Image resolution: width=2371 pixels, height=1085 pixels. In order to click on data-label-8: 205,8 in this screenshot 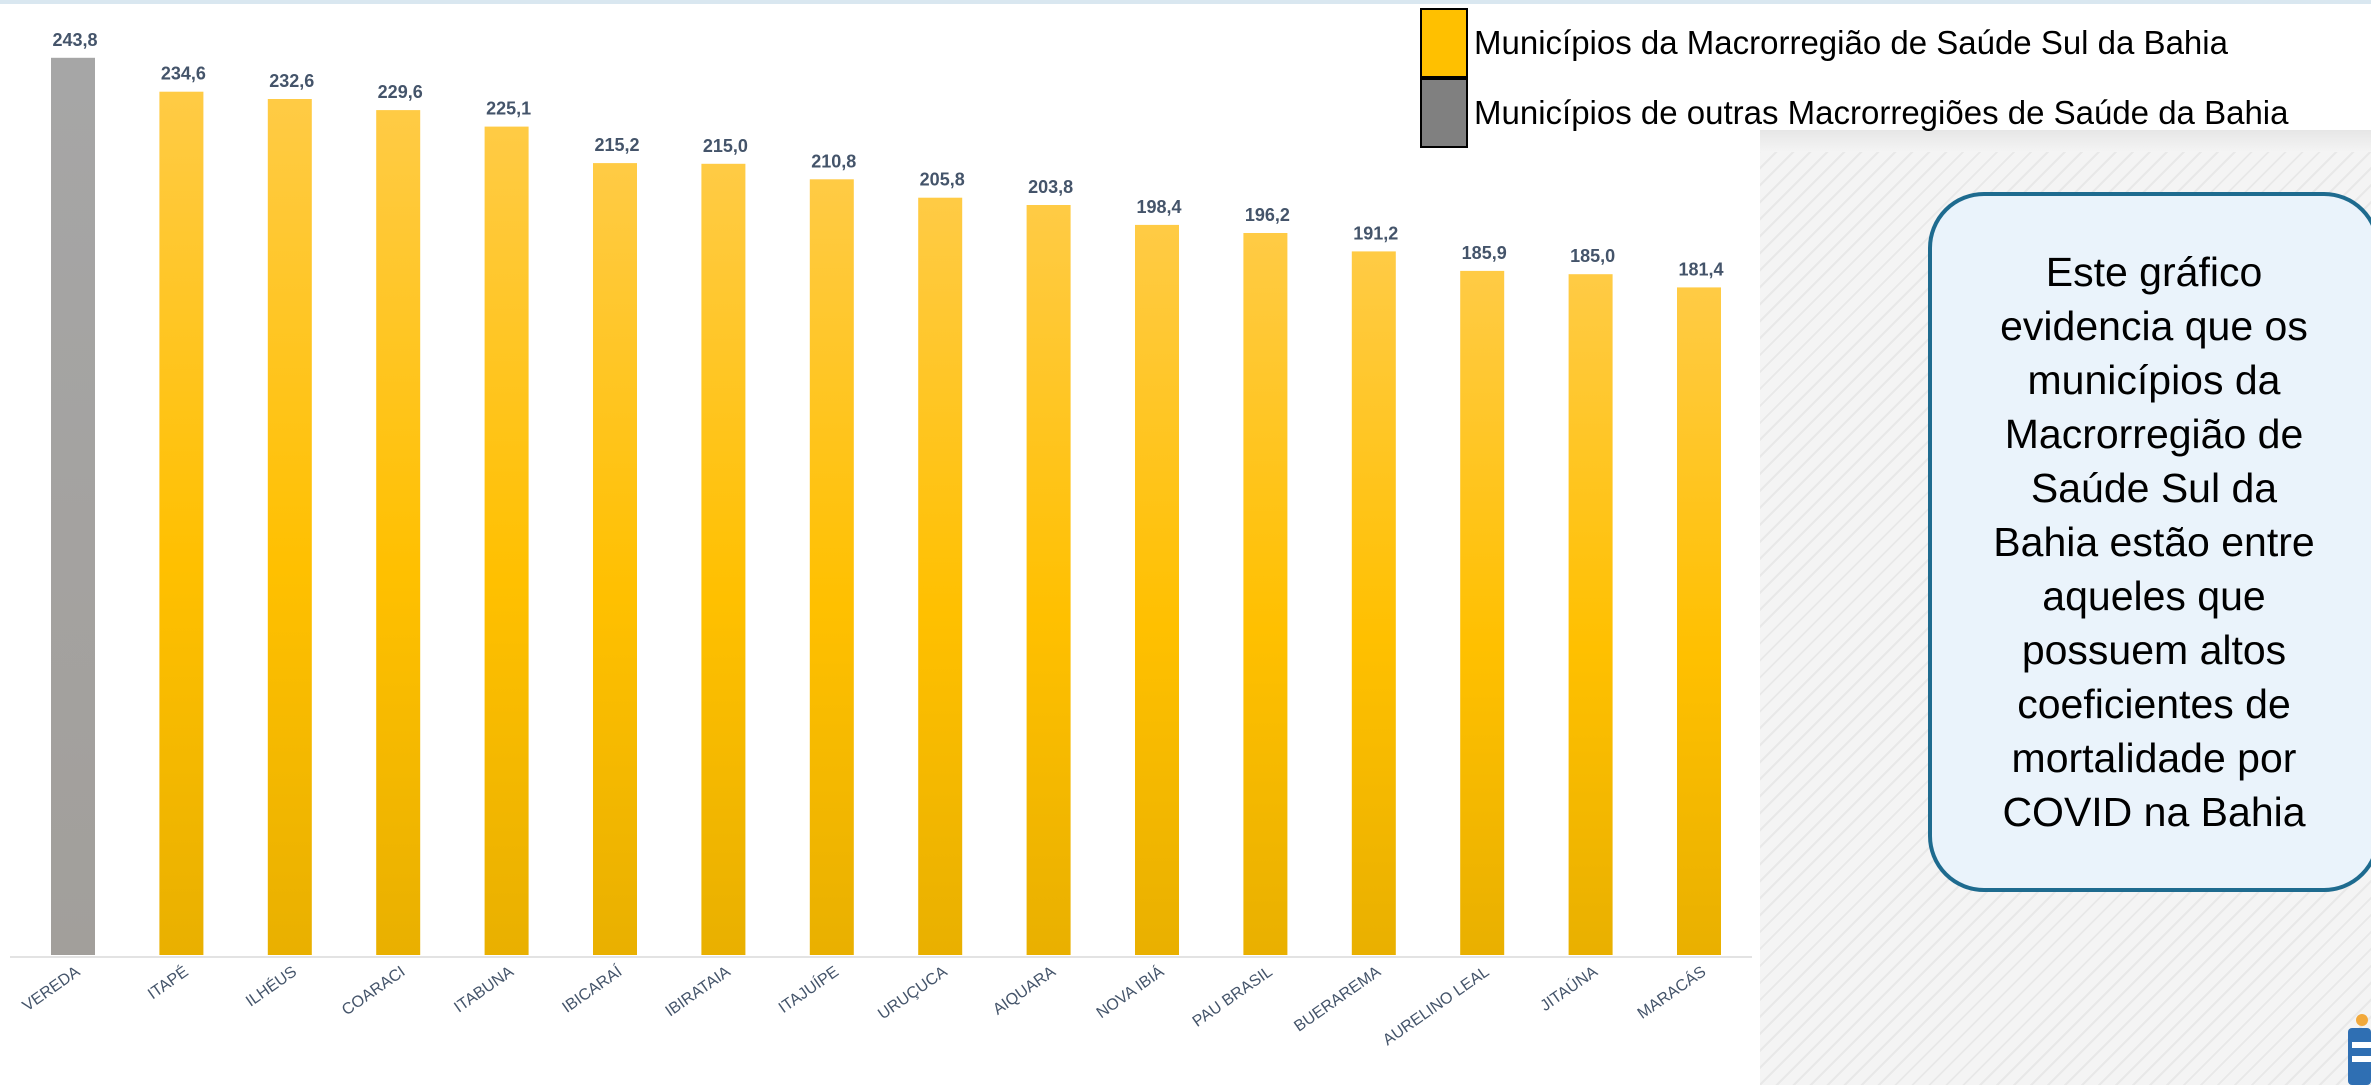, I will do `click(942, 180)`.